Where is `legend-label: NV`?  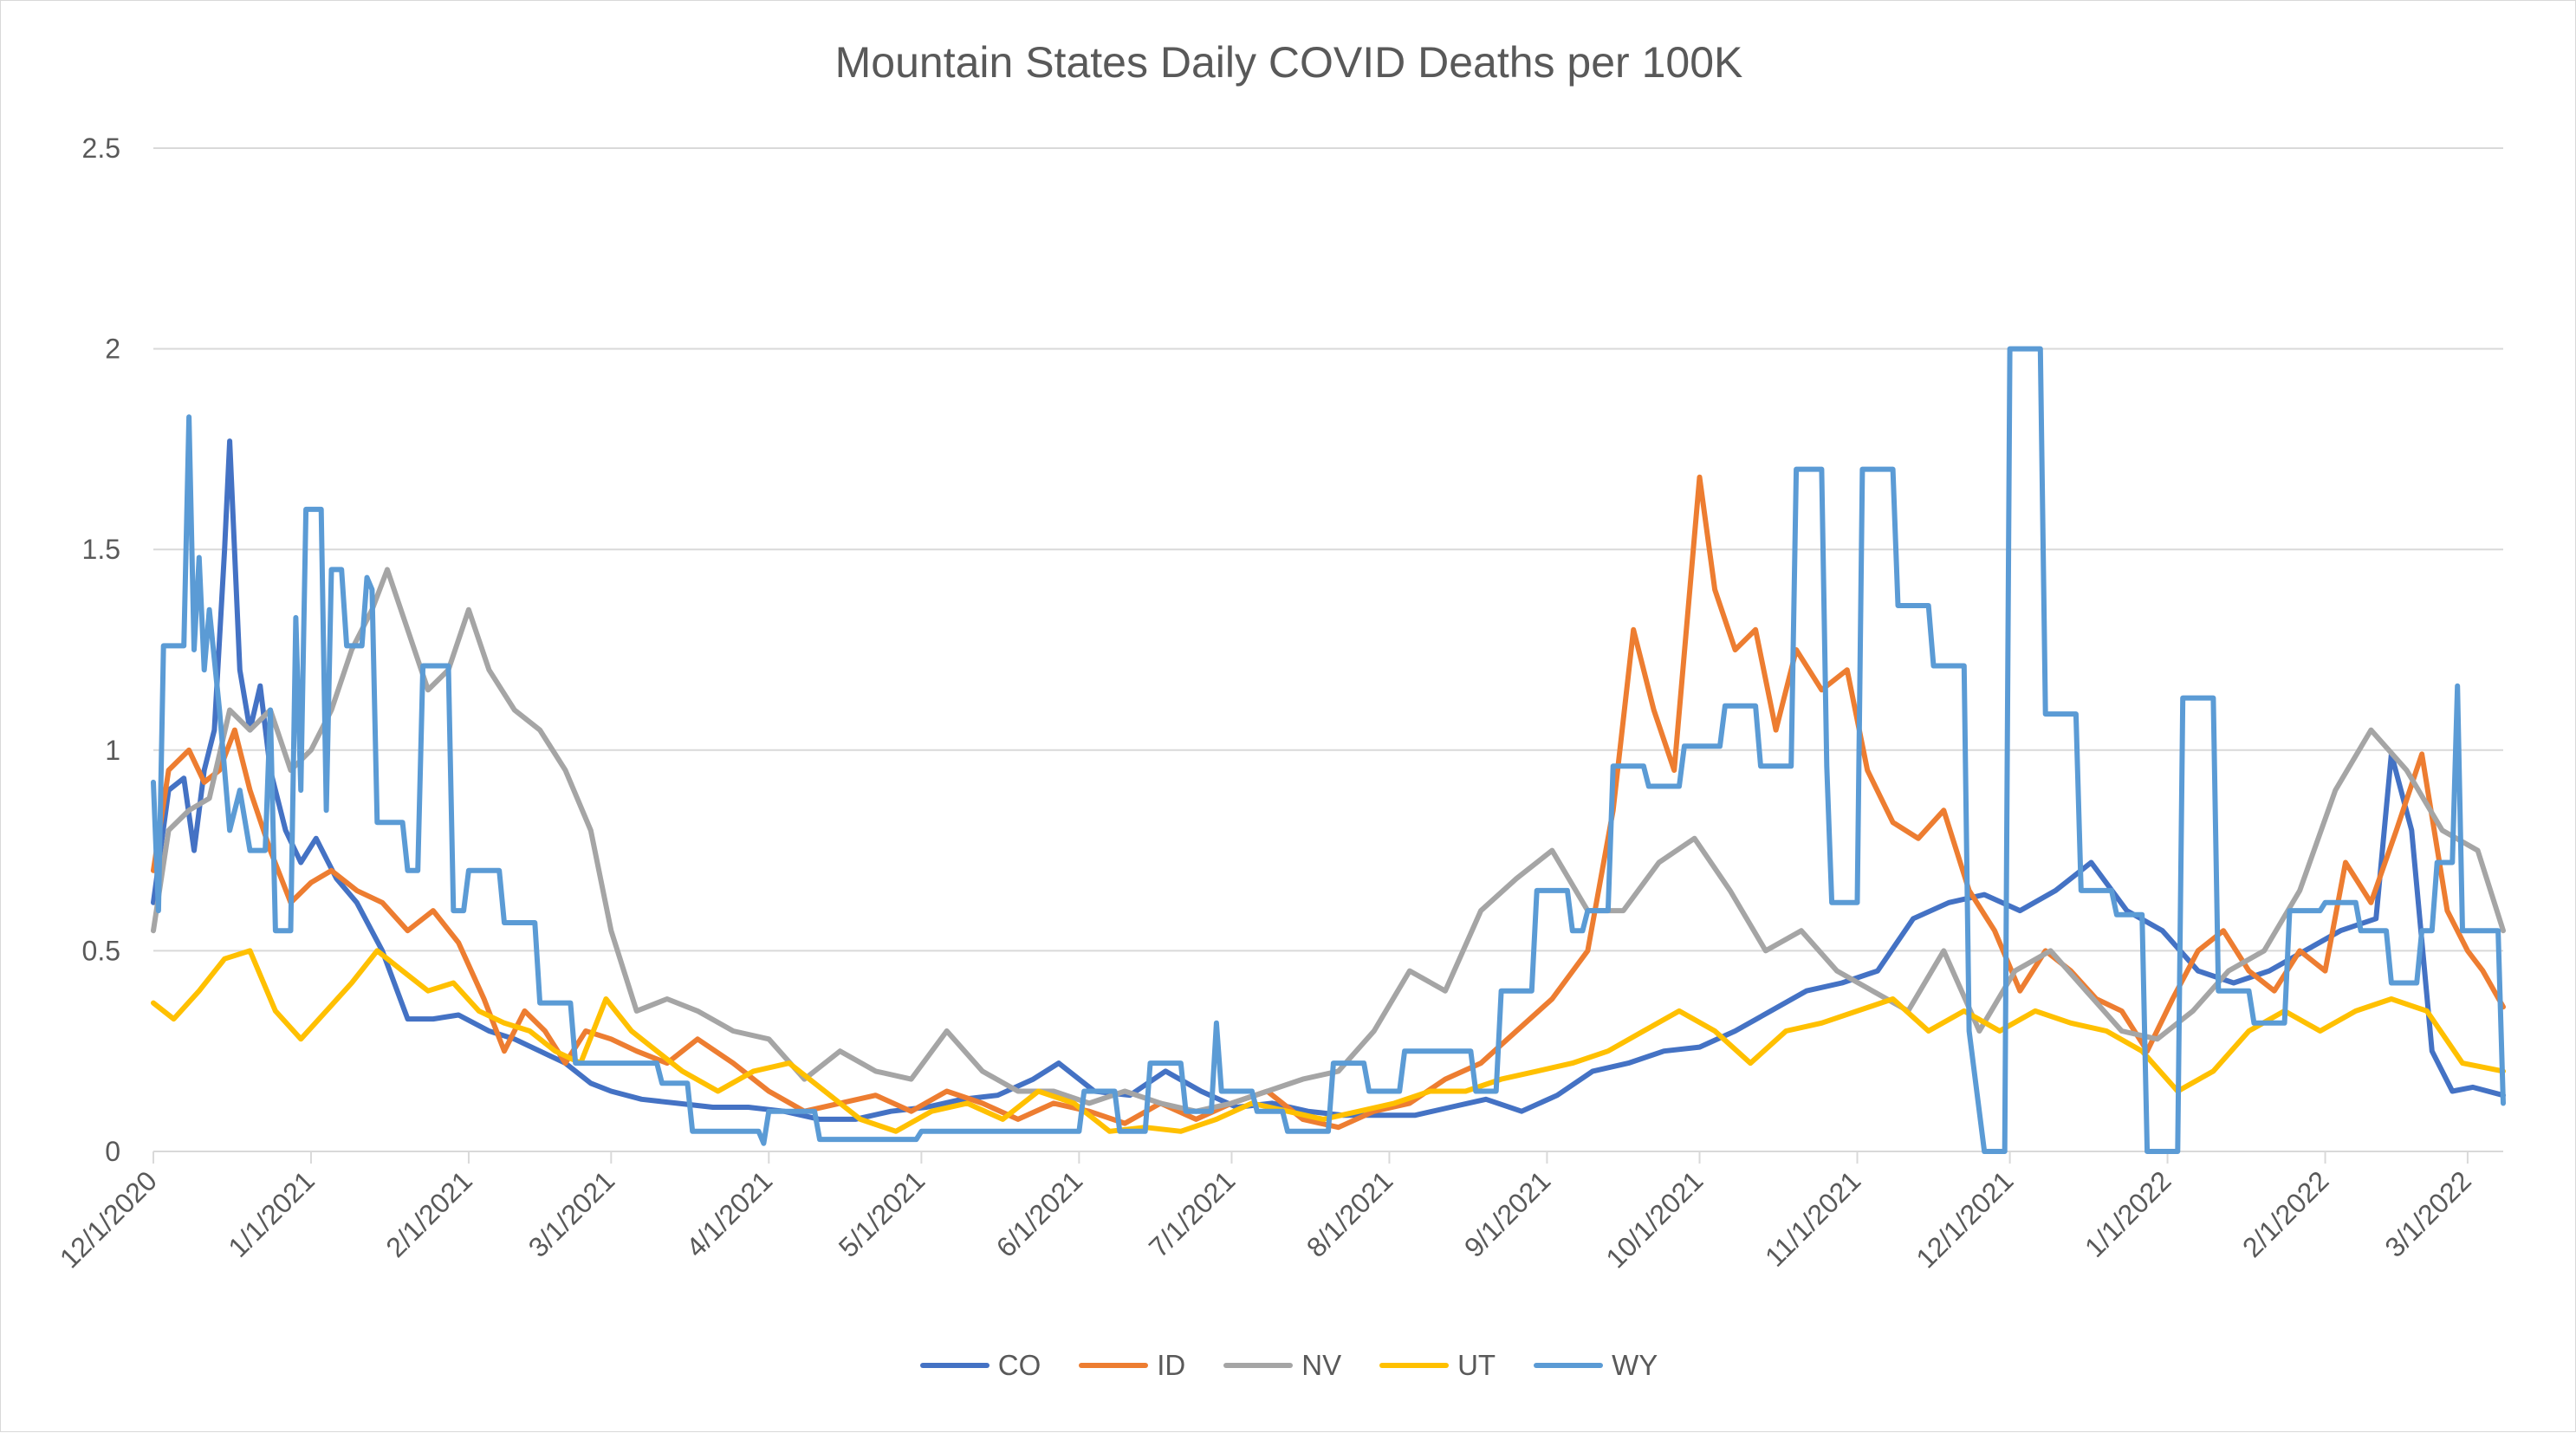
legend-label: NV is located at coordinates (1322, 1365).